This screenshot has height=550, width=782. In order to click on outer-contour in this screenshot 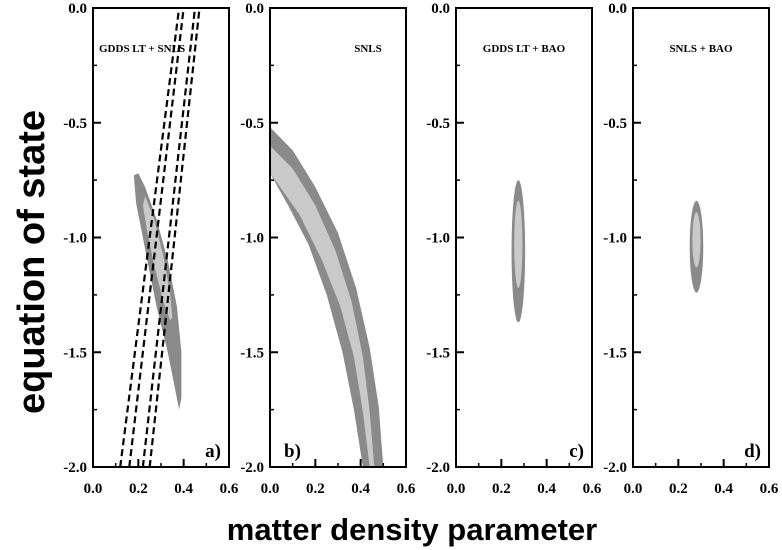, I will do `click(157, 291)`.